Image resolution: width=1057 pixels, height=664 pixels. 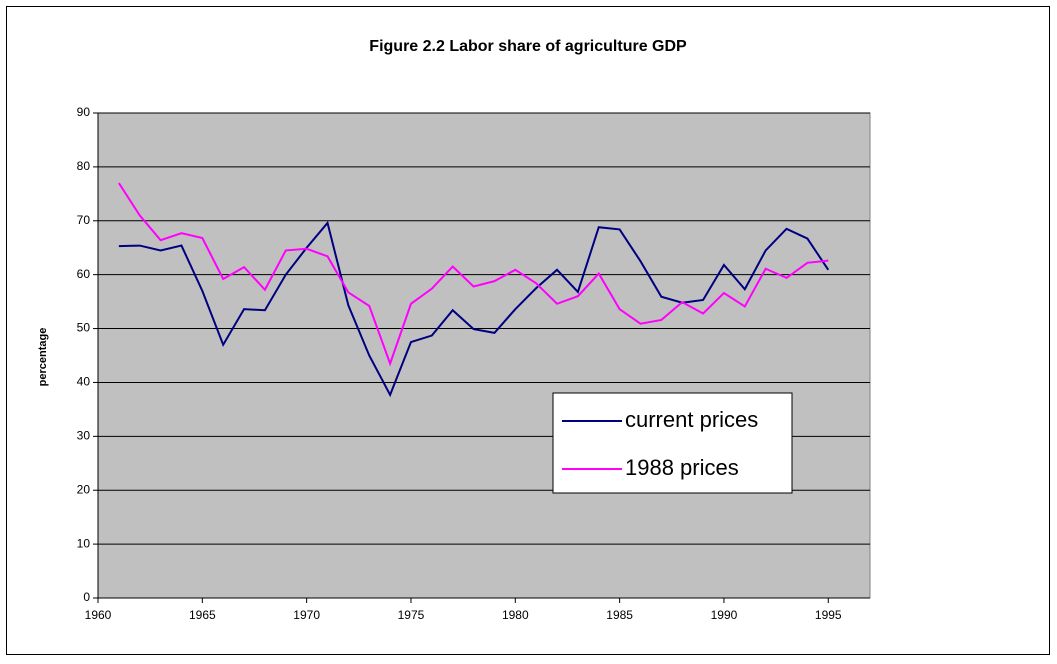 I want to click on x-tick-label: 1985, so click(x=619, y=615).